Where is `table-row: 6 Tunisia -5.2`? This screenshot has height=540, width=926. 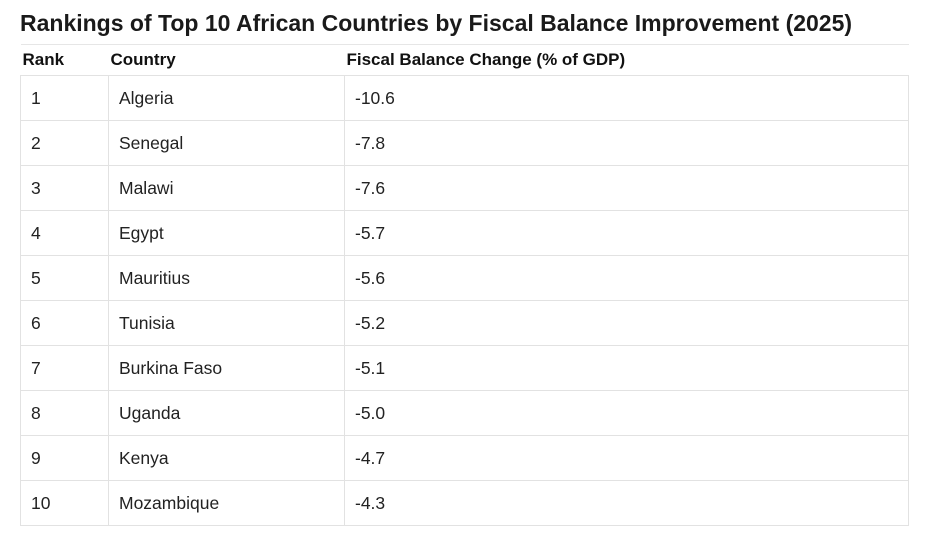
table-row: 6 Tunisia -5.2 is located at coordinates (464, 323).